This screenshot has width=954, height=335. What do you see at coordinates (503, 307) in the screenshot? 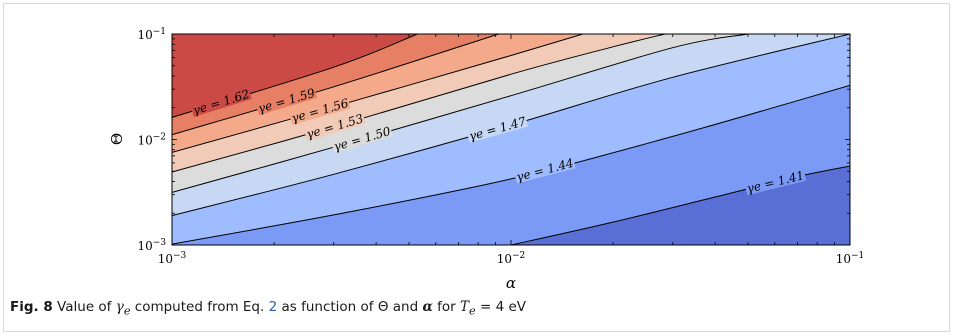
I see `temperature-value: = 4 eV` at bounding box center [503, 307].